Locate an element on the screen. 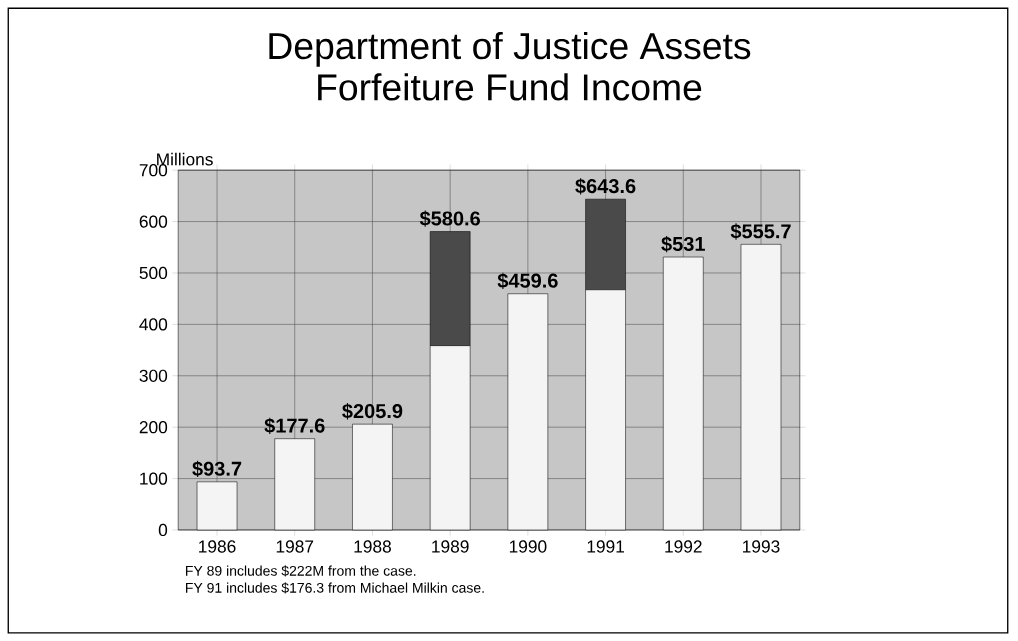 The width and height of the screenshot is (1018, 641). y-tick-label: 500 is located at coordinates (153, 273).